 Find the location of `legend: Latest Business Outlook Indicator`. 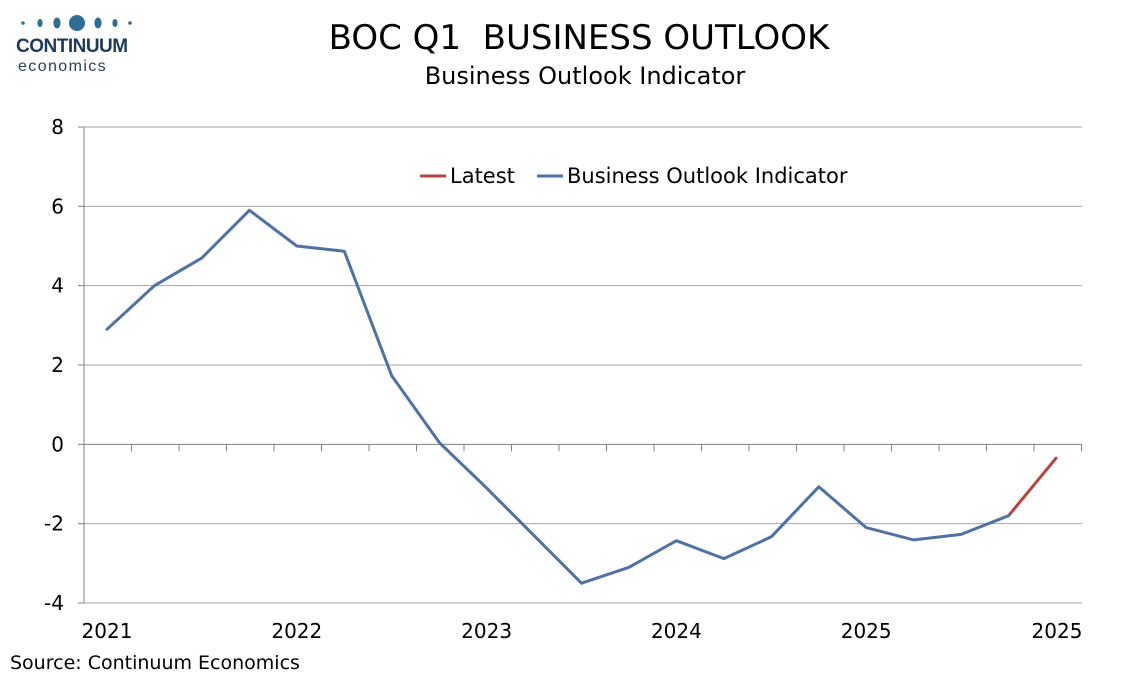

legend: Latest Business Outlook Indicator is located at coordinates (634, 176).